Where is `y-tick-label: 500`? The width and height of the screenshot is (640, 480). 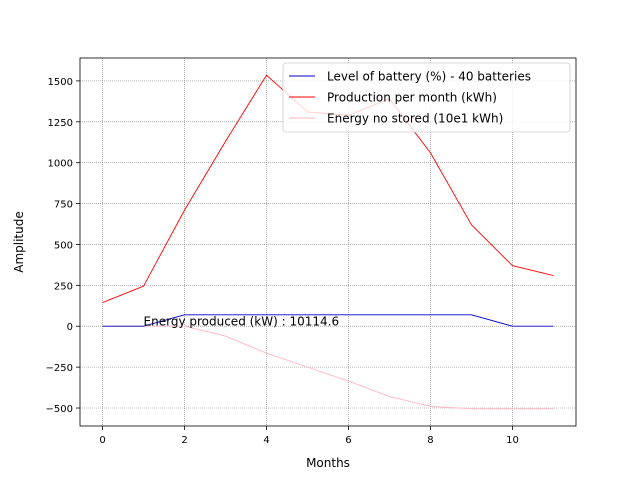
y-tick-label: 500 is located at coordinates (63, 245).